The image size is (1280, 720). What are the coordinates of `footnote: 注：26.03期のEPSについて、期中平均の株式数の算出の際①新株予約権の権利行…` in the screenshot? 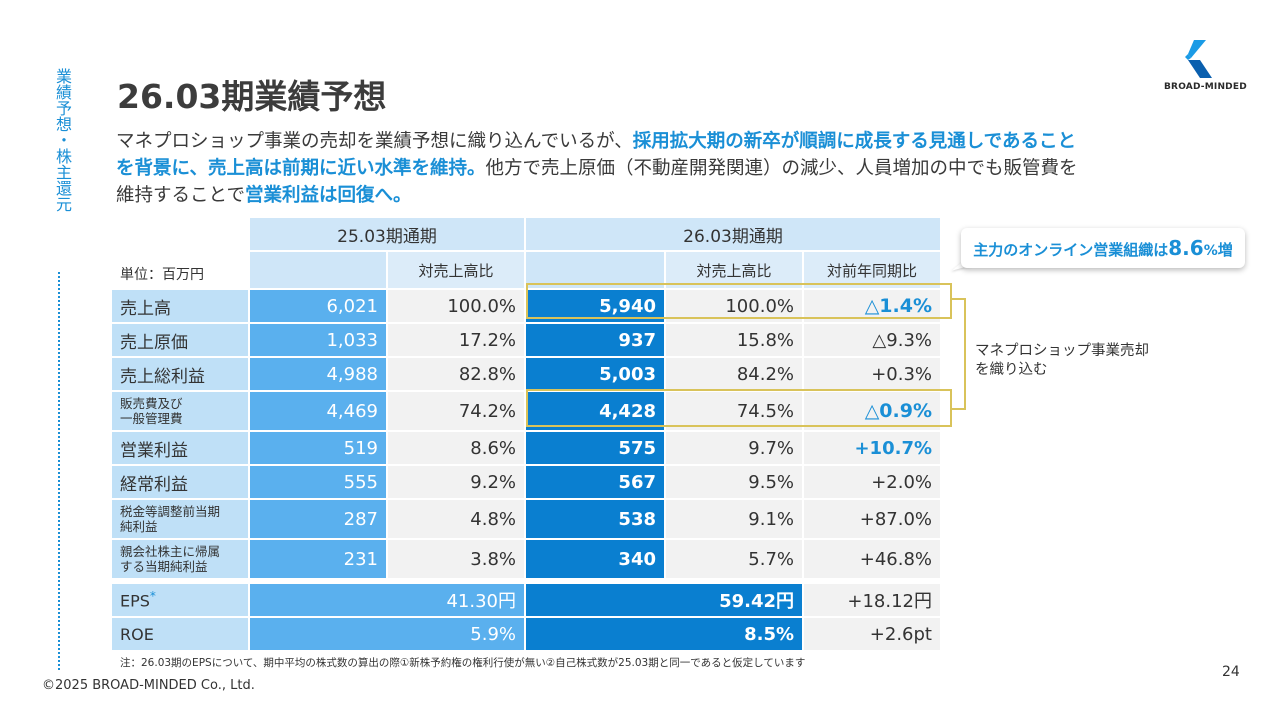 It's located at (463, 663).